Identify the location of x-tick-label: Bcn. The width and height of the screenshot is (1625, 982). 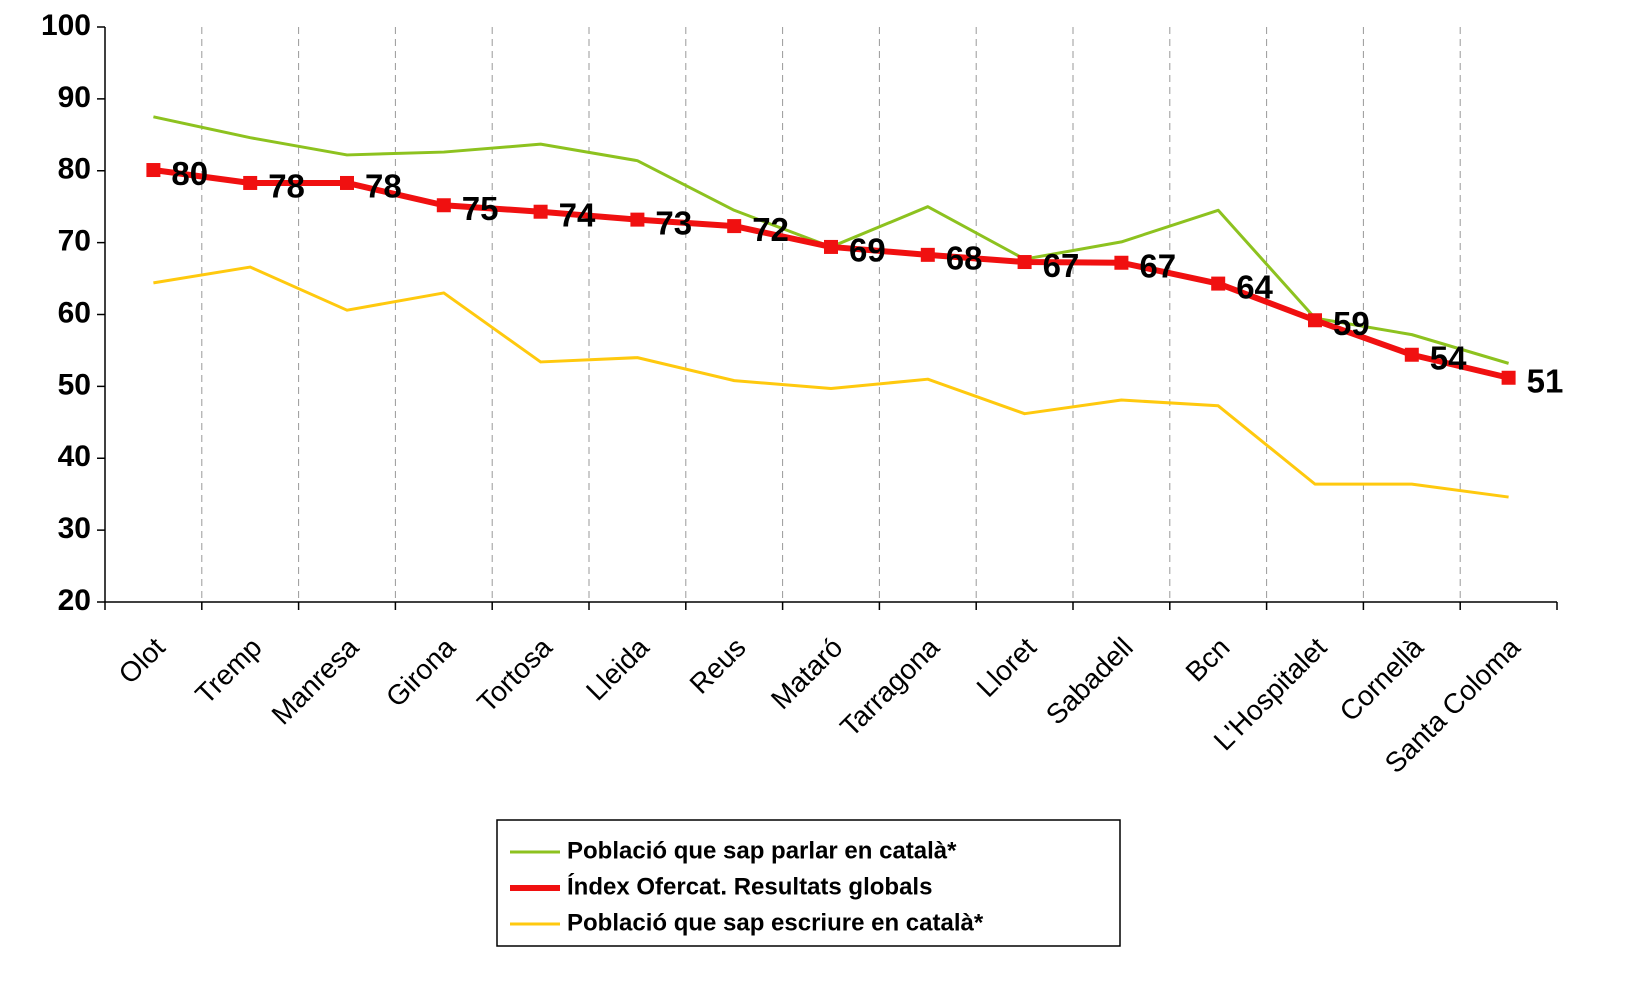
(1208, 660).